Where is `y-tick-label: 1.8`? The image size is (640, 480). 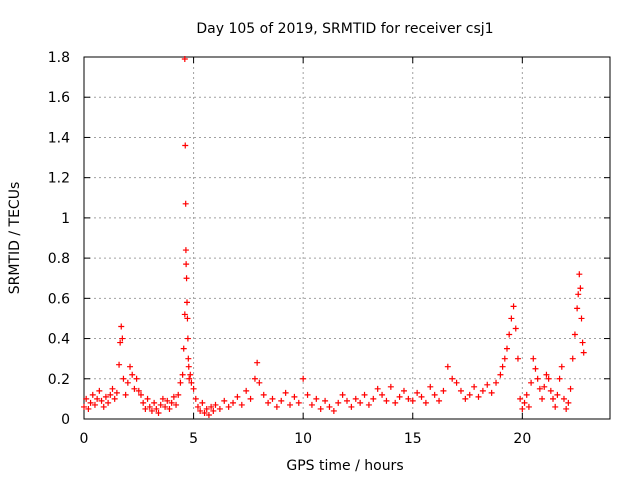 y-tick-label: 1.8 is located at coordinates (59, 58).